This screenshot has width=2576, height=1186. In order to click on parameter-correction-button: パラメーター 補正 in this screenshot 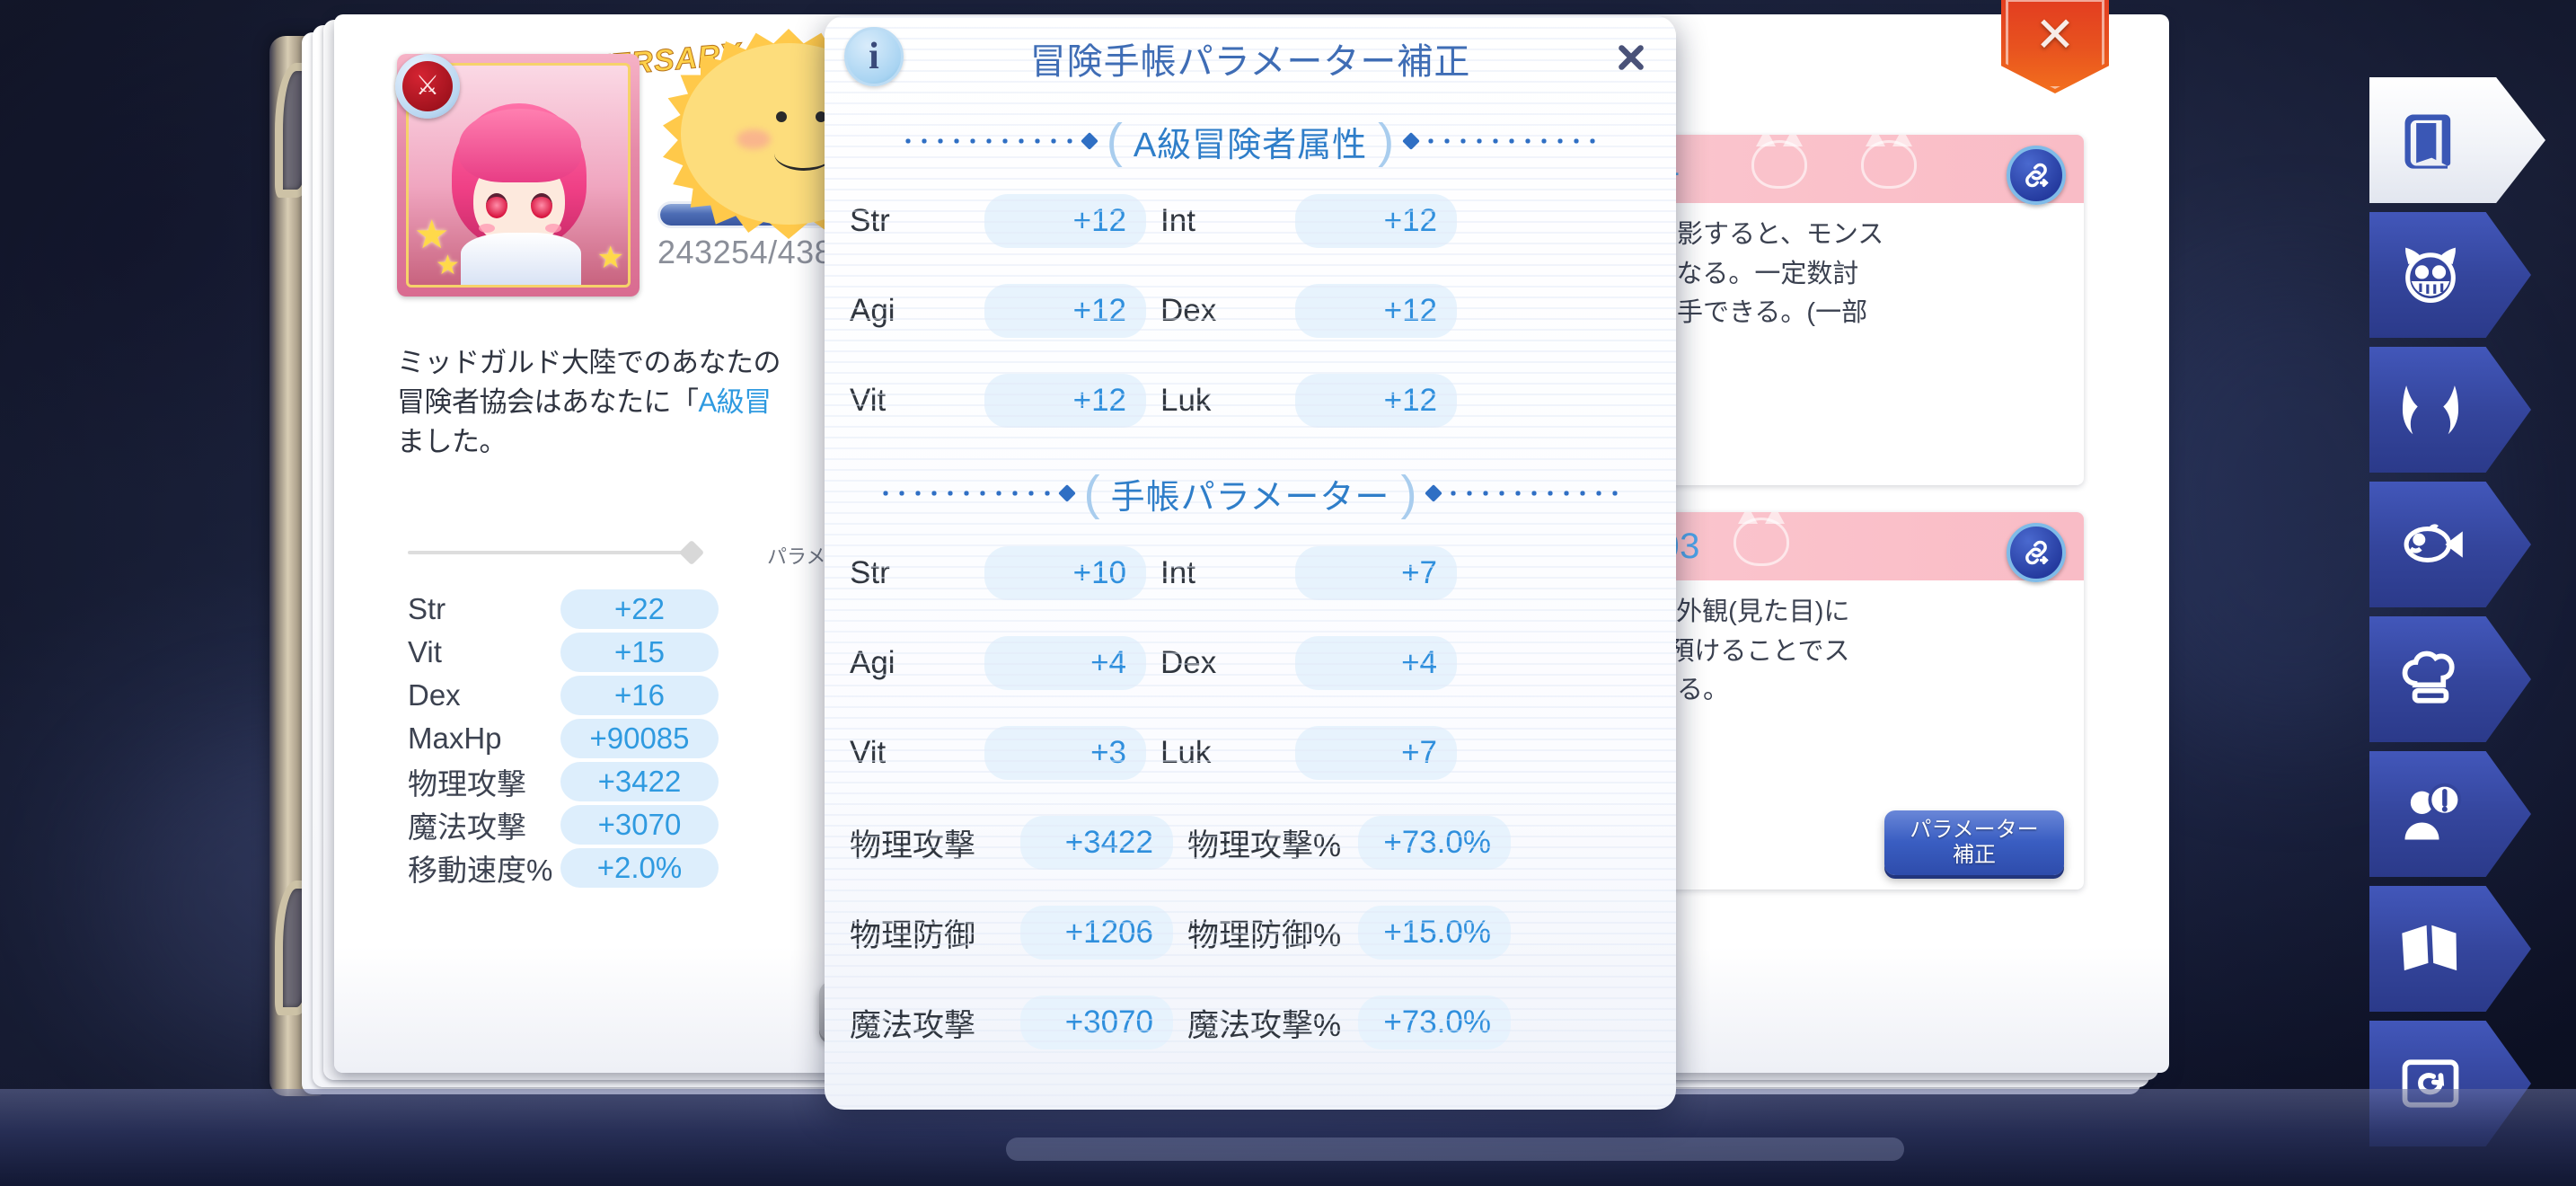, I will do `click(1974, 842)`.